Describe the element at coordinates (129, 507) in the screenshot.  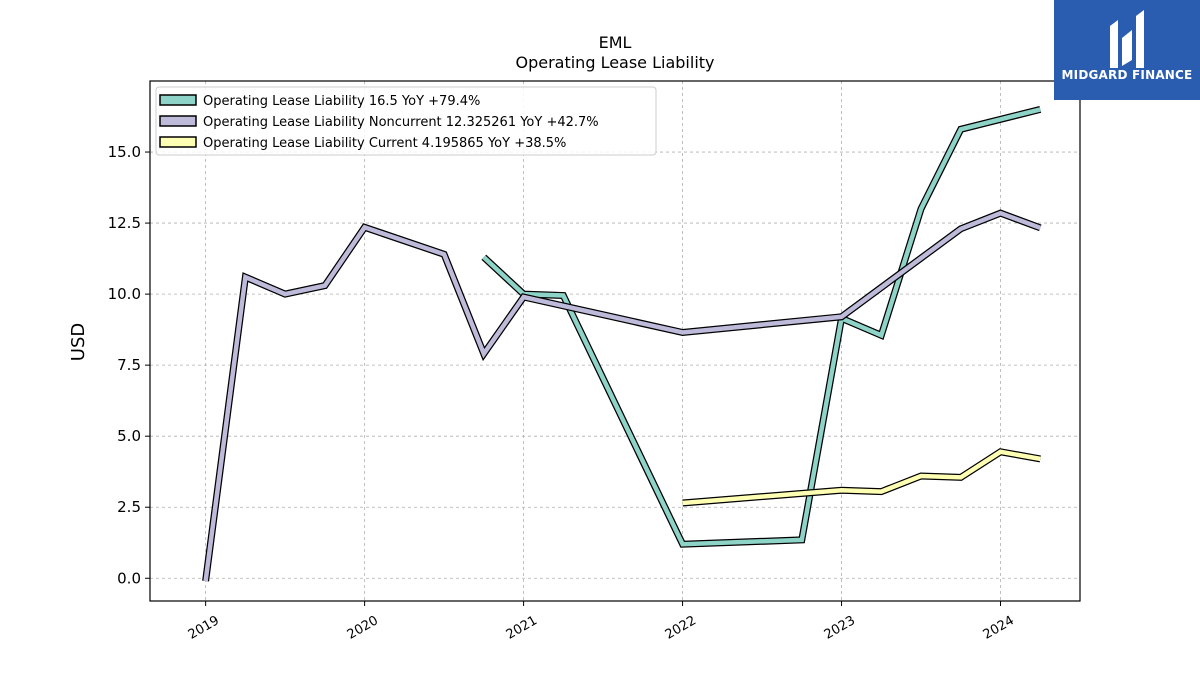
I see `y-tick-label: 2.5` at that location.